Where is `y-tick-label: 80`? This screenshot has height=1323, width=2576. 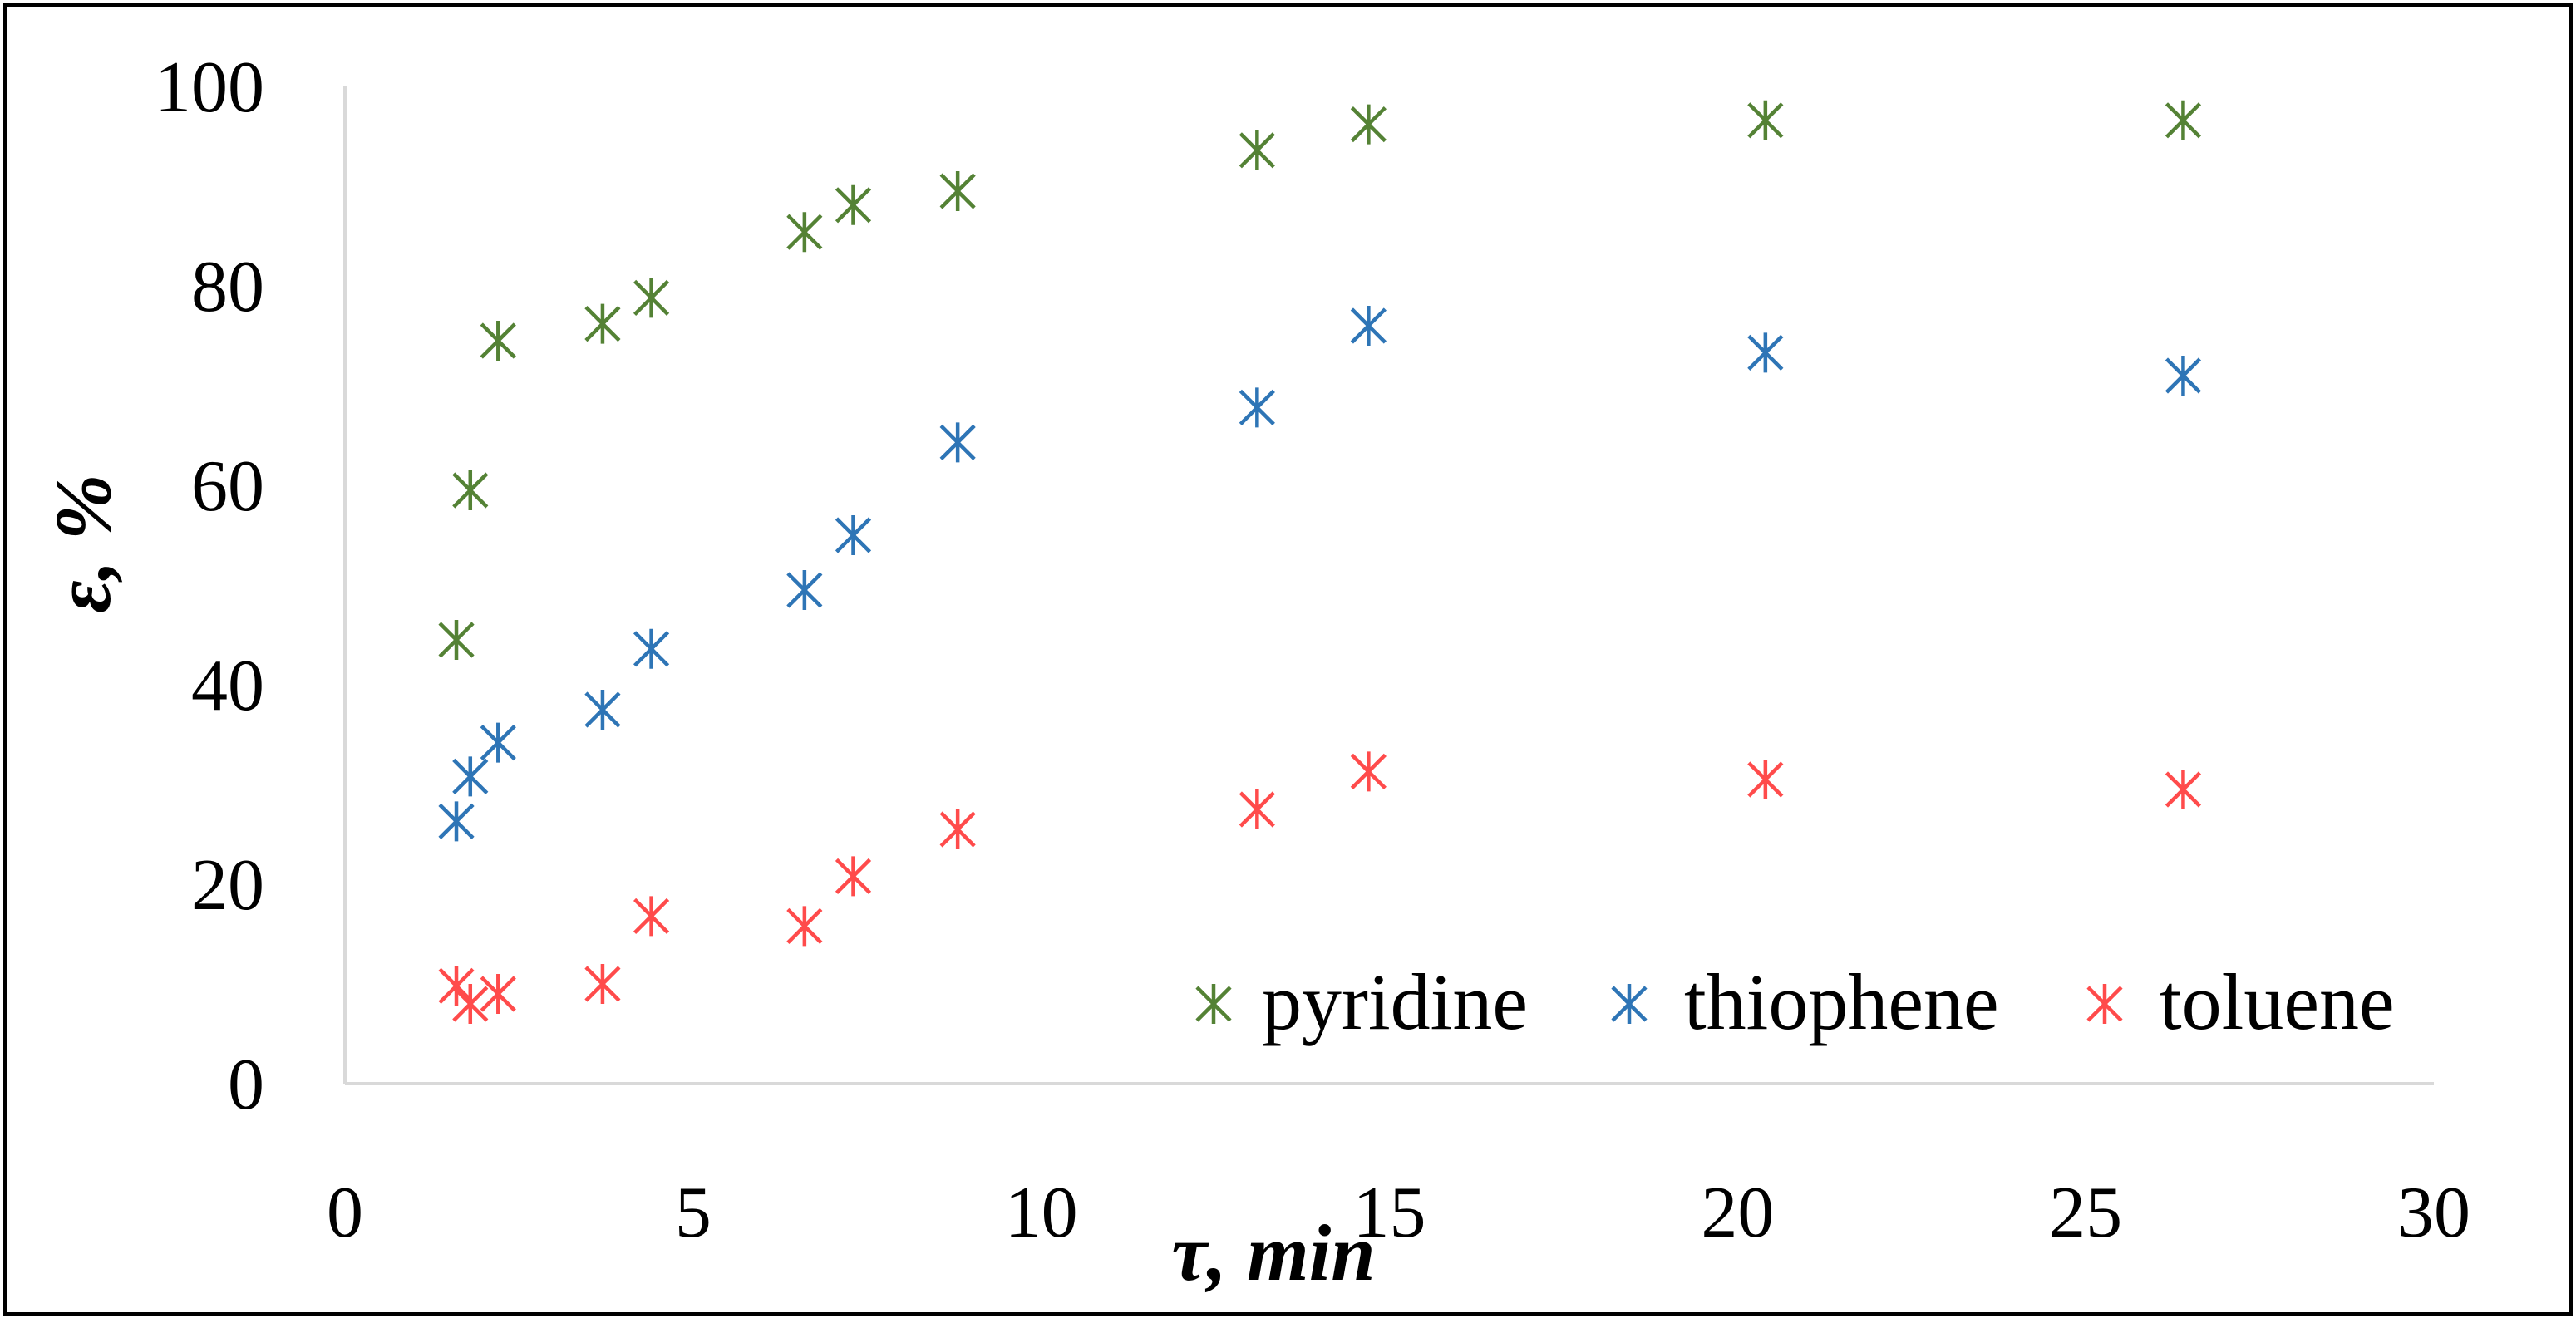
y-tick-label: 80 is located at coordinates (227, 287).